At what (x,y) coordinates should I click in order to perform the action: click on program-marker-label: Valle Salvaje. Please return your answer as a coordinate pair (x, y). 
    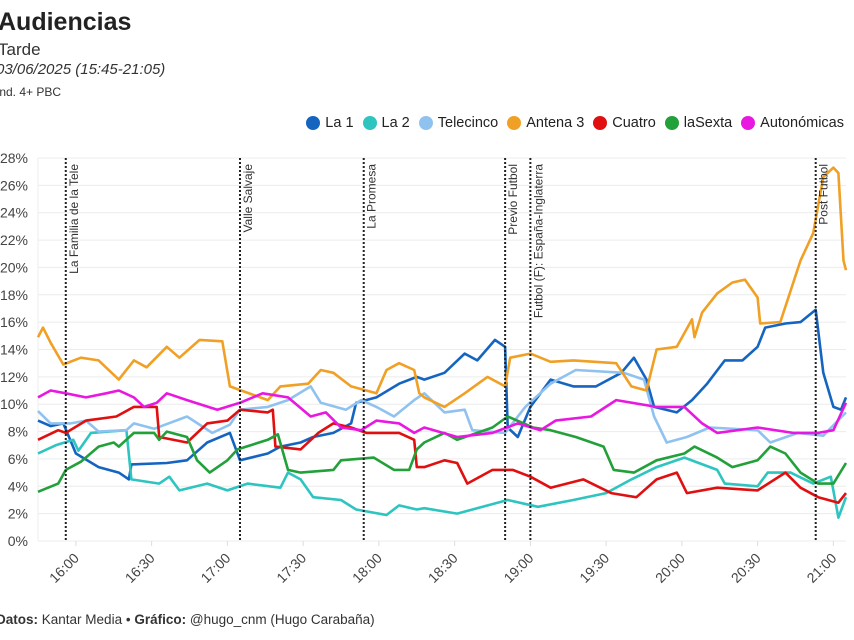
    Looking at the image, I should click on (248, 198).